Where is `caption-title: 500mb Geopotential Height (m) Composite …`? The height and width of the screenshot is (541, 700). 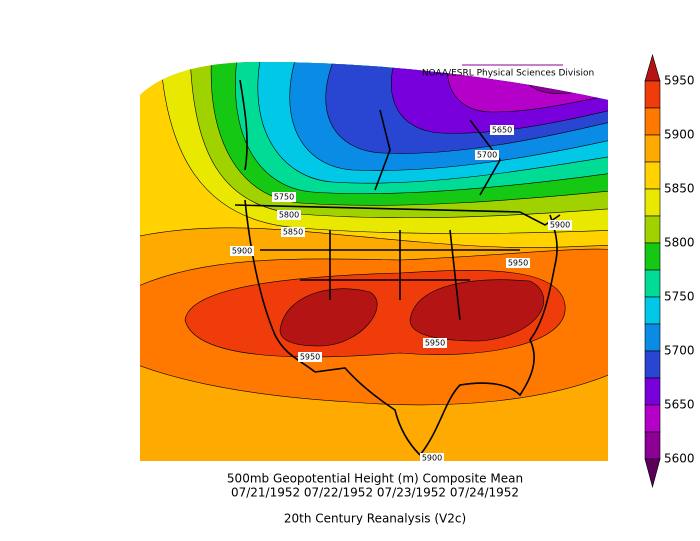 caption-title: 500mb Geopotential Height (m) Composite … is located at coordinates (375, 479).